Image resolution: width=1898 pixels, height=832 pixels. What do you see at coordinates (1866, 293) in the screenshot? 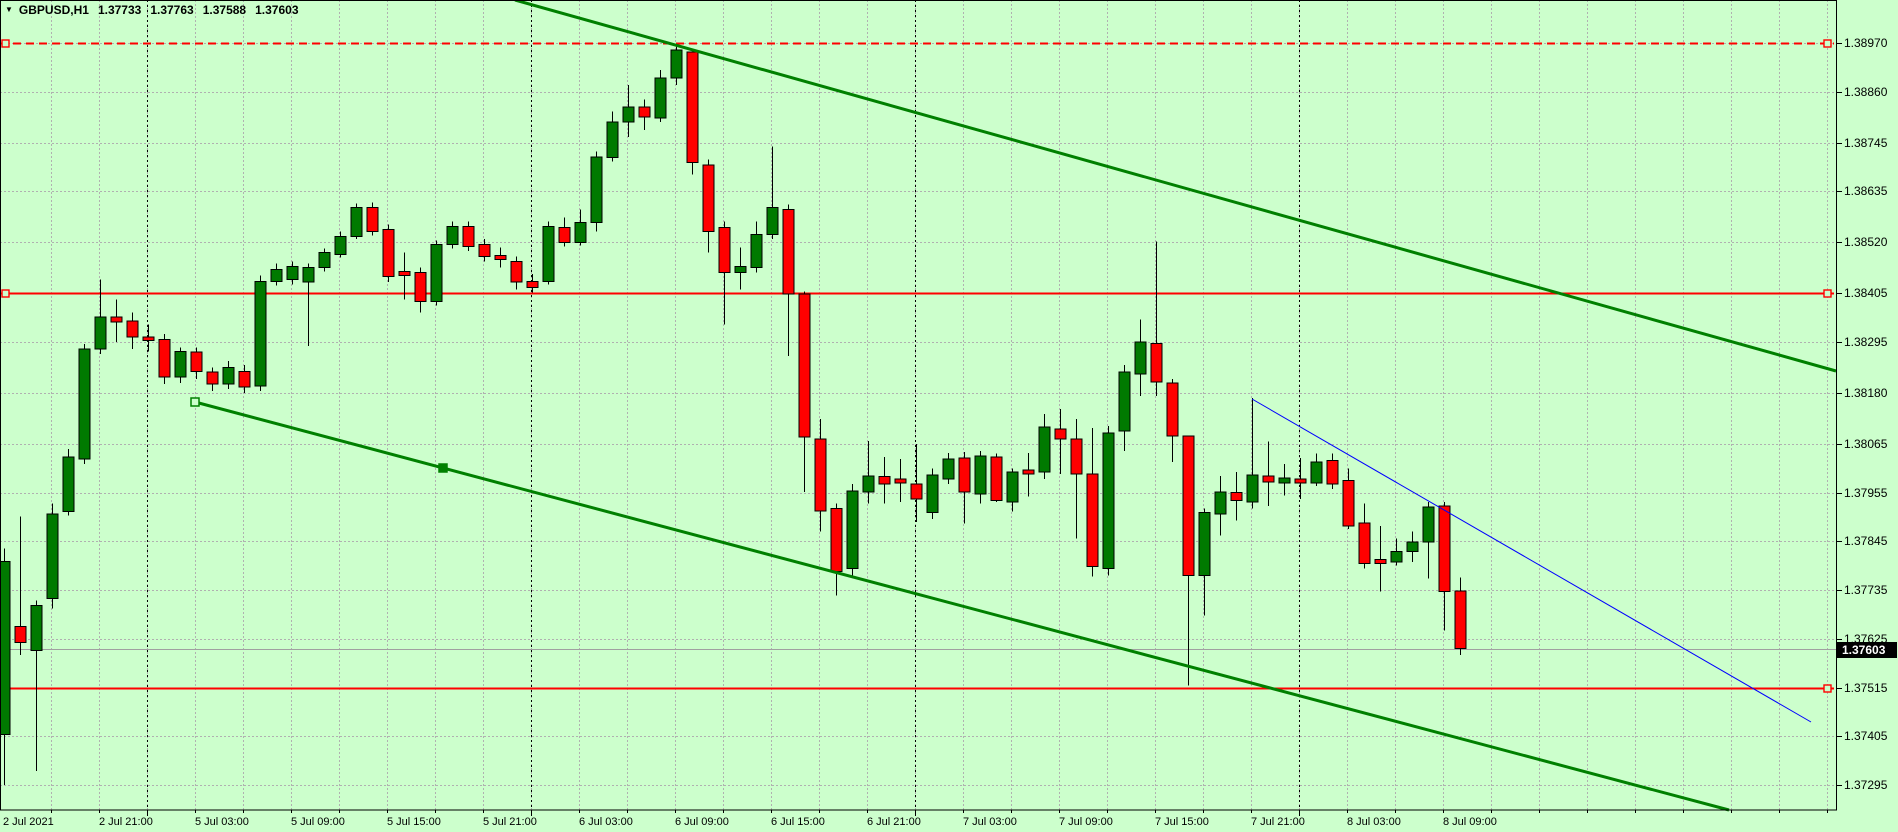
I see `price-axis-label: 1.38405` at bounding box center [1866, 293].